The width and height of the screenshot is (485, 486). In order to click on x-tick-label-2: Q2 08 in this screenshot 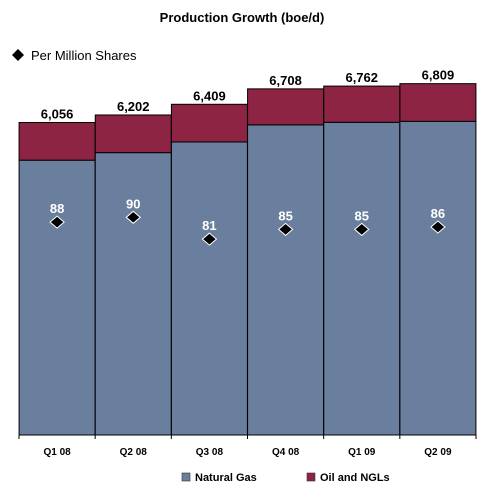, I will do `click(134, 452)`.